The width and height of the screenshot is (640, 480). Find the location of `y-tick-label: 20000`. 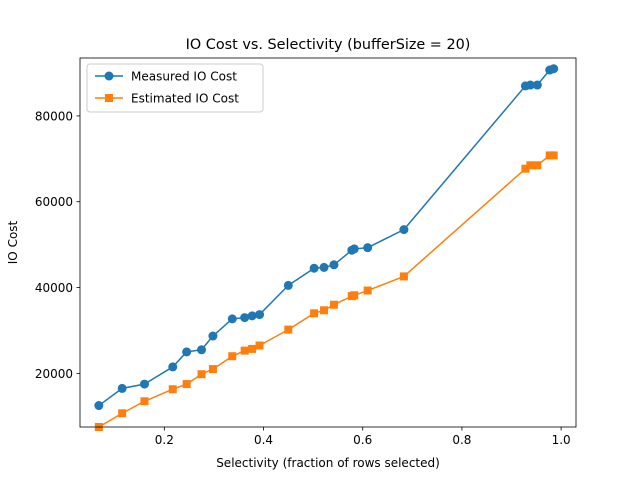

y-tick-label: 20000 is located at coordinates (54, 374).